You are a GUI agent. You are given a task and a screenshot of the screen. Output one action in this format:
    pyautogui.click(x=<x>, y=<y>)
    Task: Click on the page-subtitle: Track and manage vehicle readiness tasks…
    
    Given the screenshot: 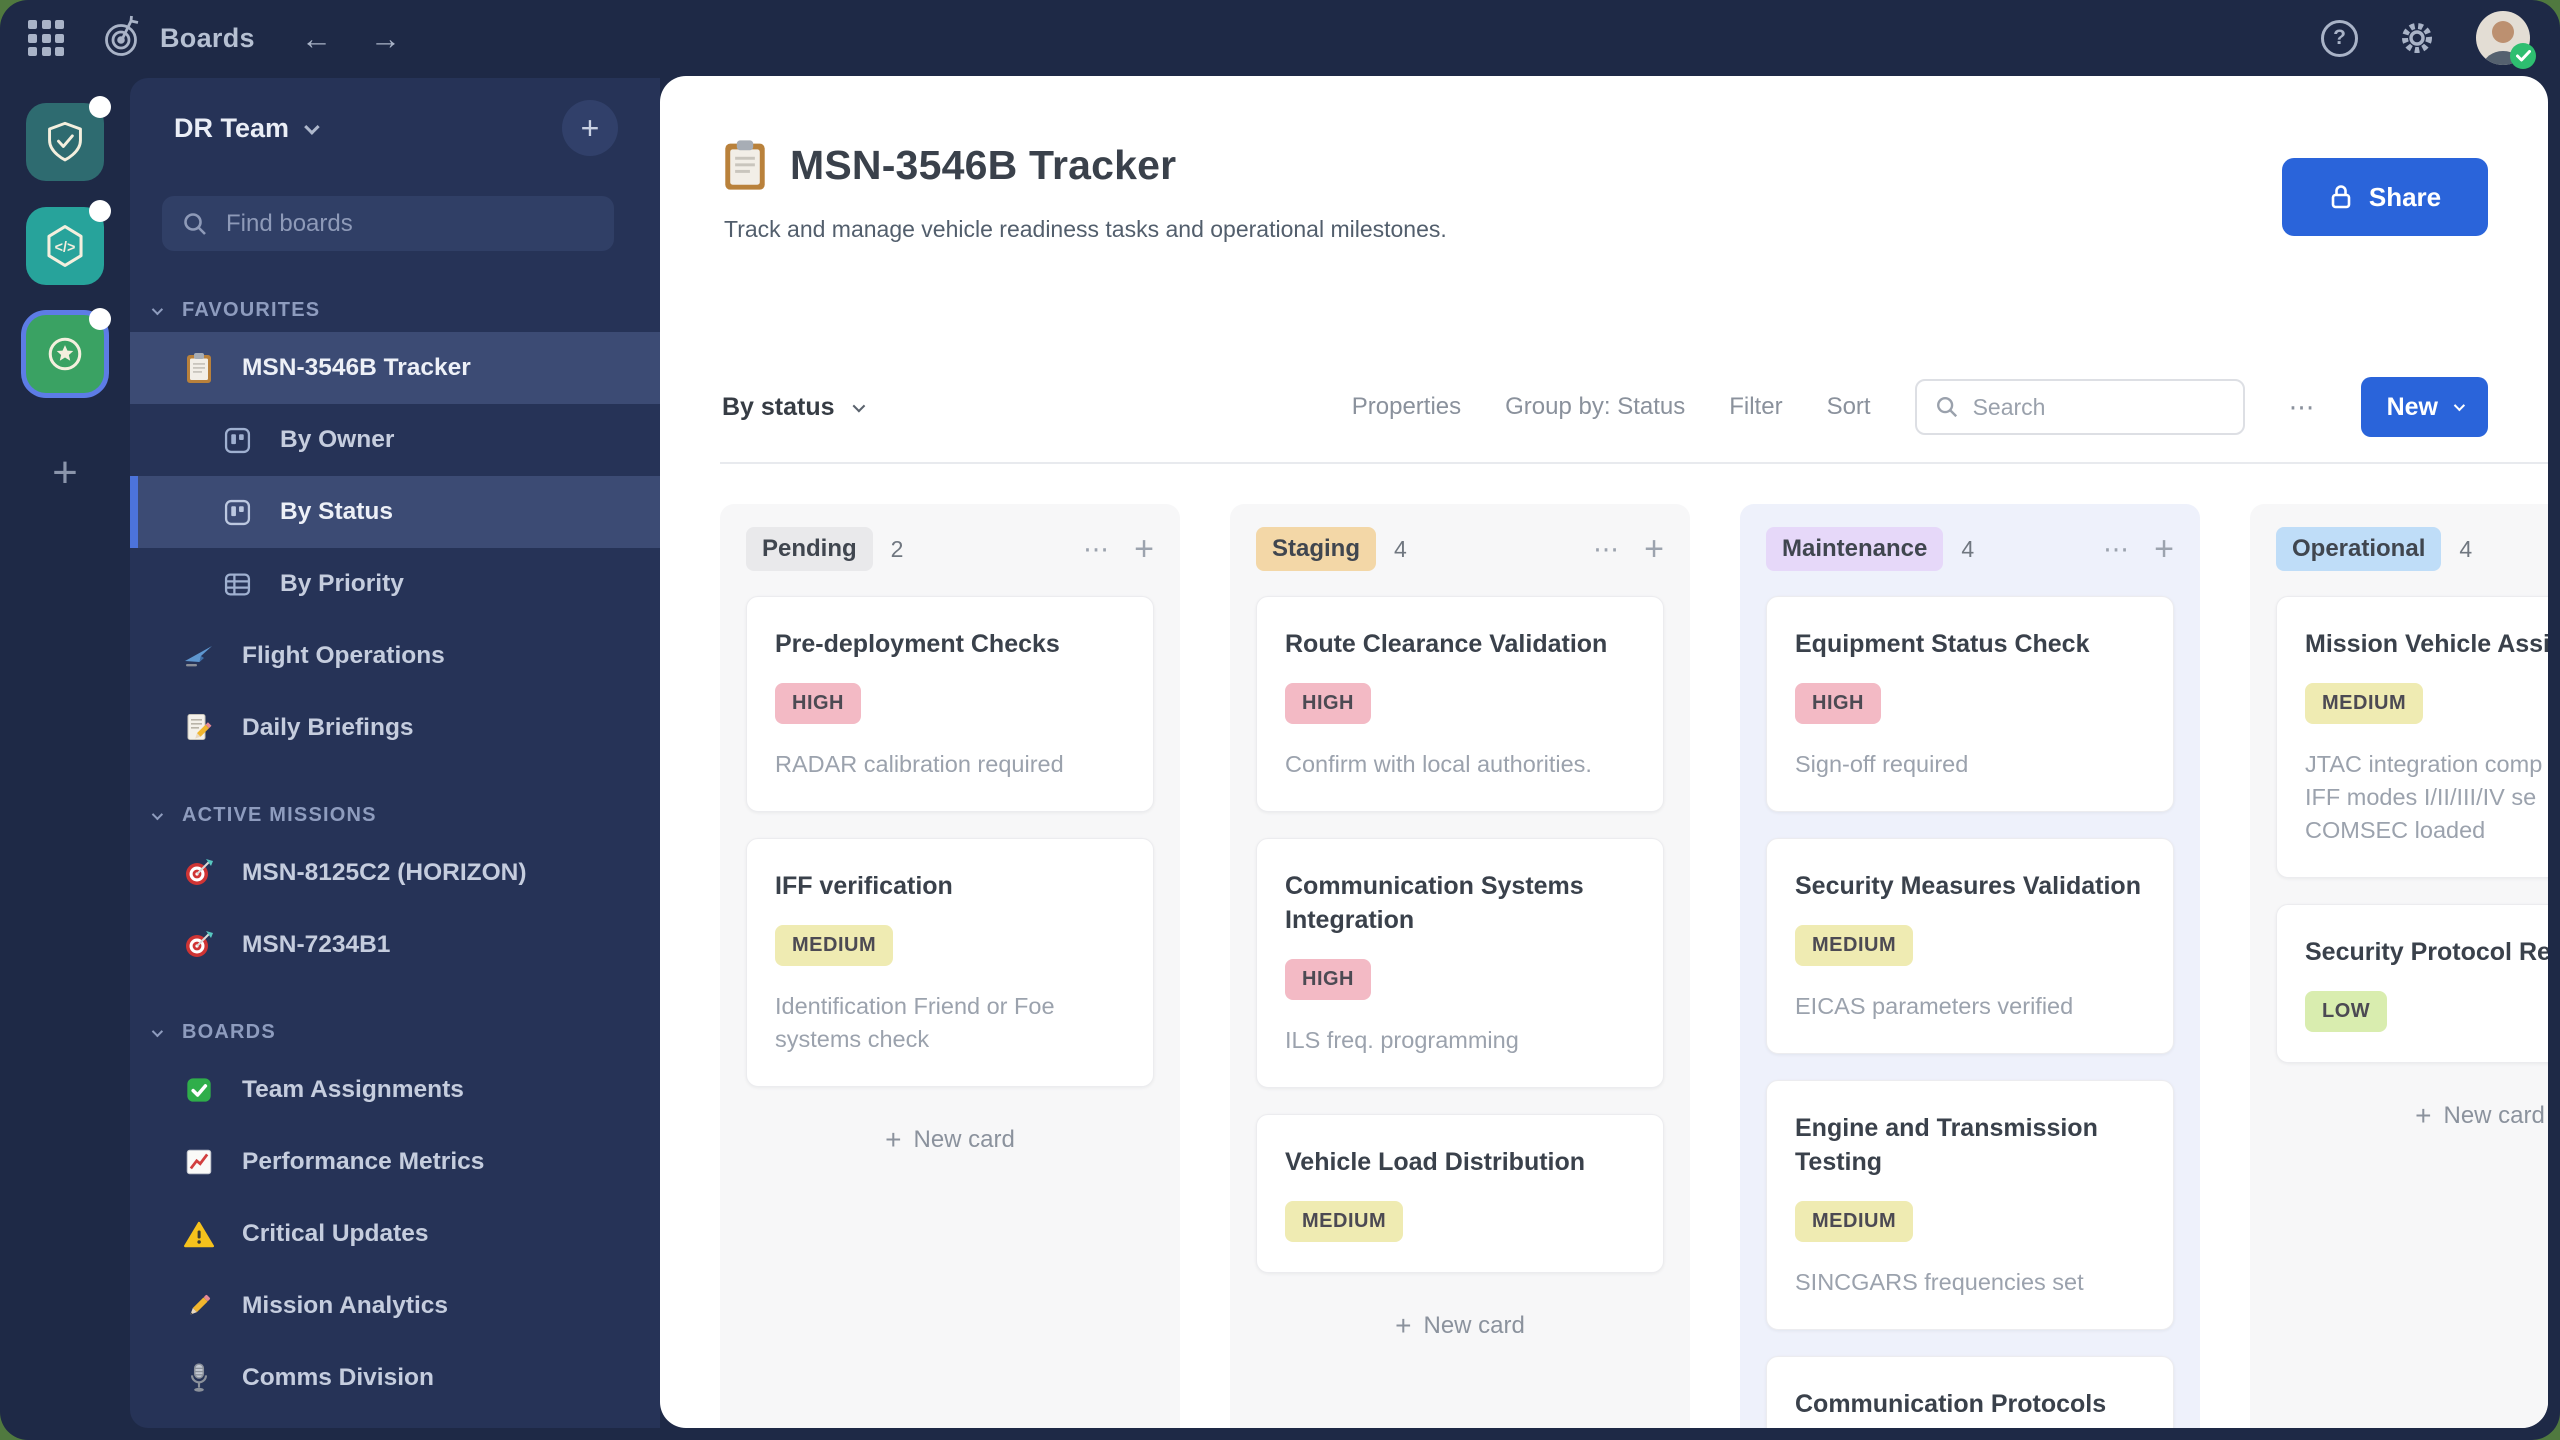 What is the action you would take?
    pyautogui.click(x=1085, y=229)
    